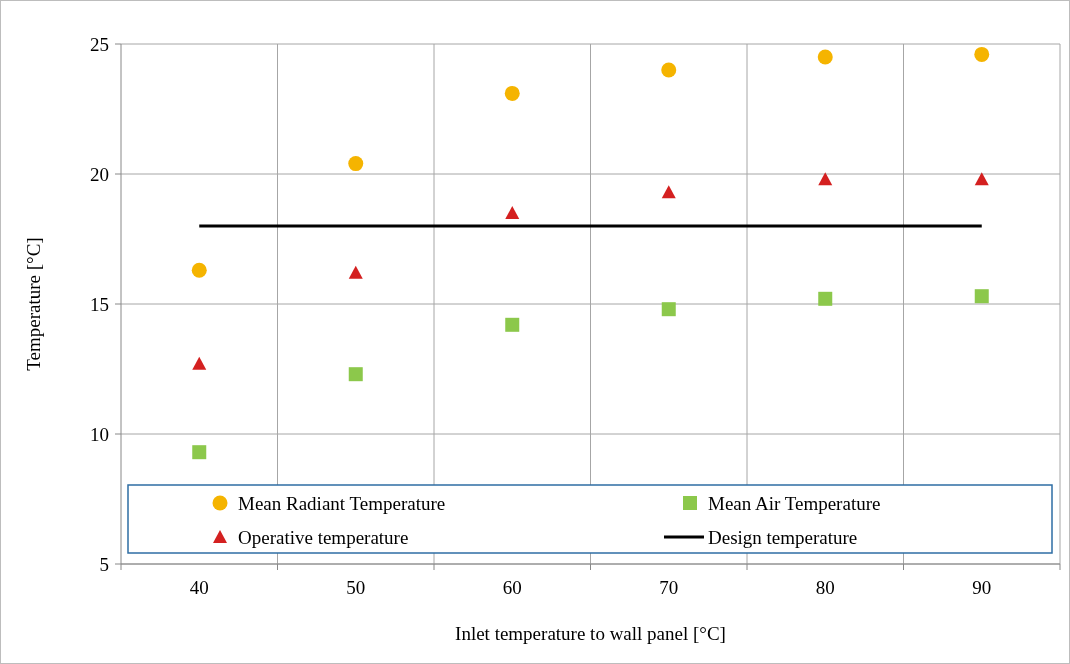 The image size is (1070, 664). What do you see at coordinates (356, 587) in the screenshot?
I see `x-tick-label: 50` at bounding box center [356, 587].